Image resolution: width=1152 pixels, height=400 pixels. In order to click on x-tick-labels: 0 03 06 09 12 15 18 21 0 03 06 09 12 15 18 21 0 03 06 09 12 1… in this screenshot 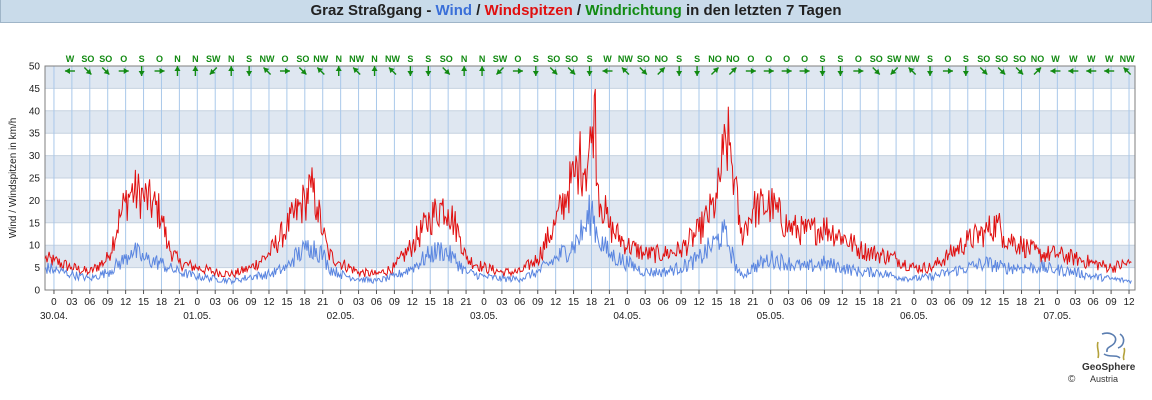, I will do `click(593, 299)`.